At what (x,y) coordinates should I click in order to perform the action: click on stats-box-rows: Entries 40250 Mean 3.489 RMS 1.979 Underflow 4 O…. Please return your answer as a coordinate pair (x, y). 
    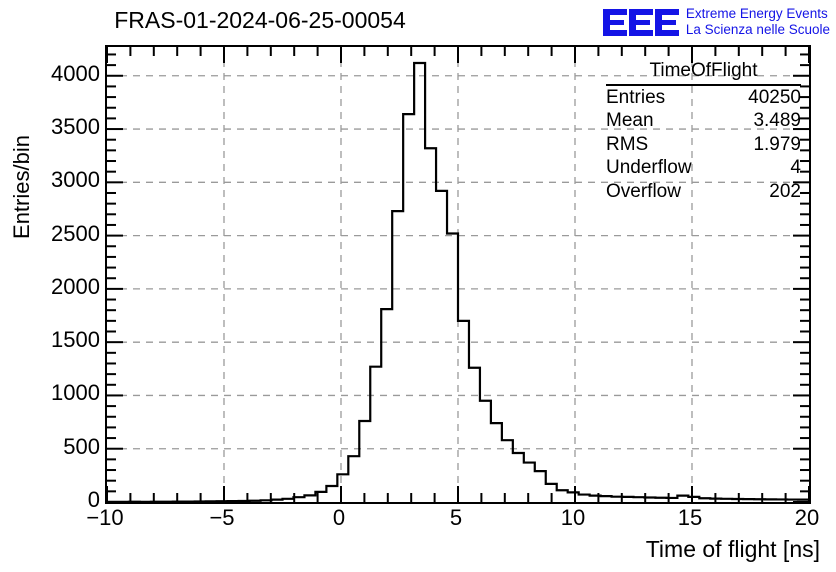
    Looking at the image, I should click on (703, 145).